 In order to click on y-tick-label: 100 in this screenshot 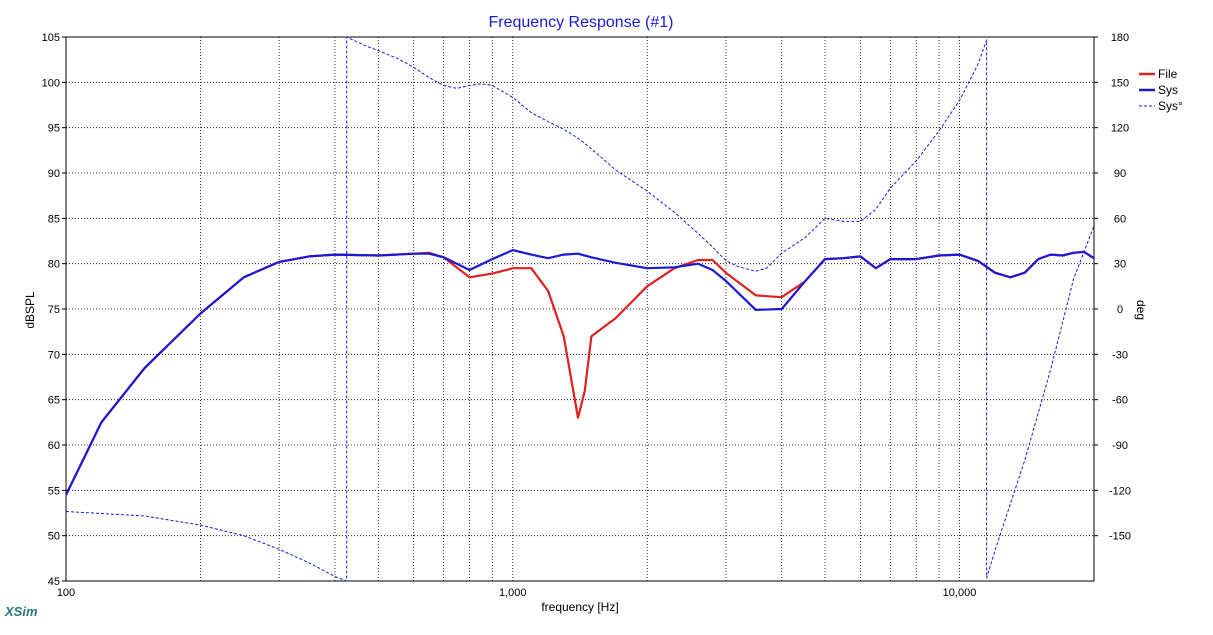, I will do `click(51, 83)`.